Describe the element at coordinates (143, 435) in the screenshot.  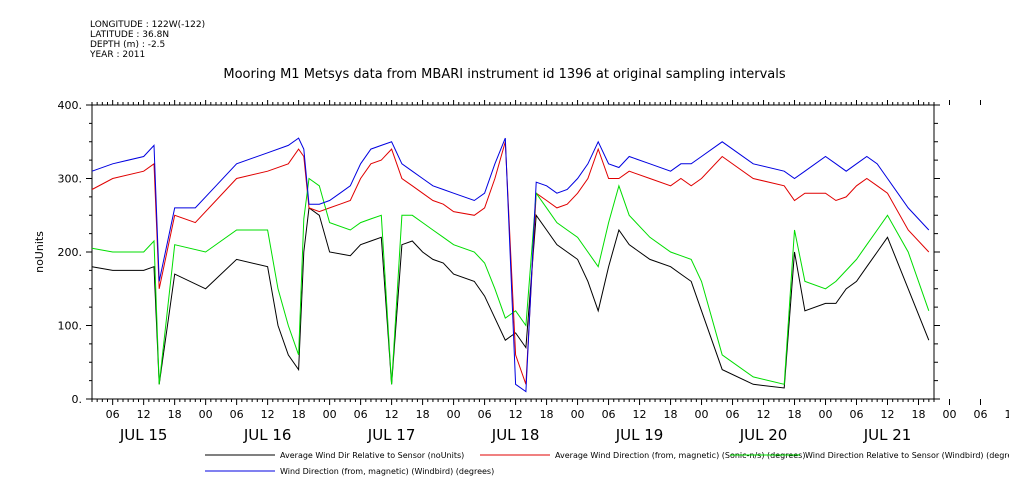
I see `day-label: JUL 15` at that location.